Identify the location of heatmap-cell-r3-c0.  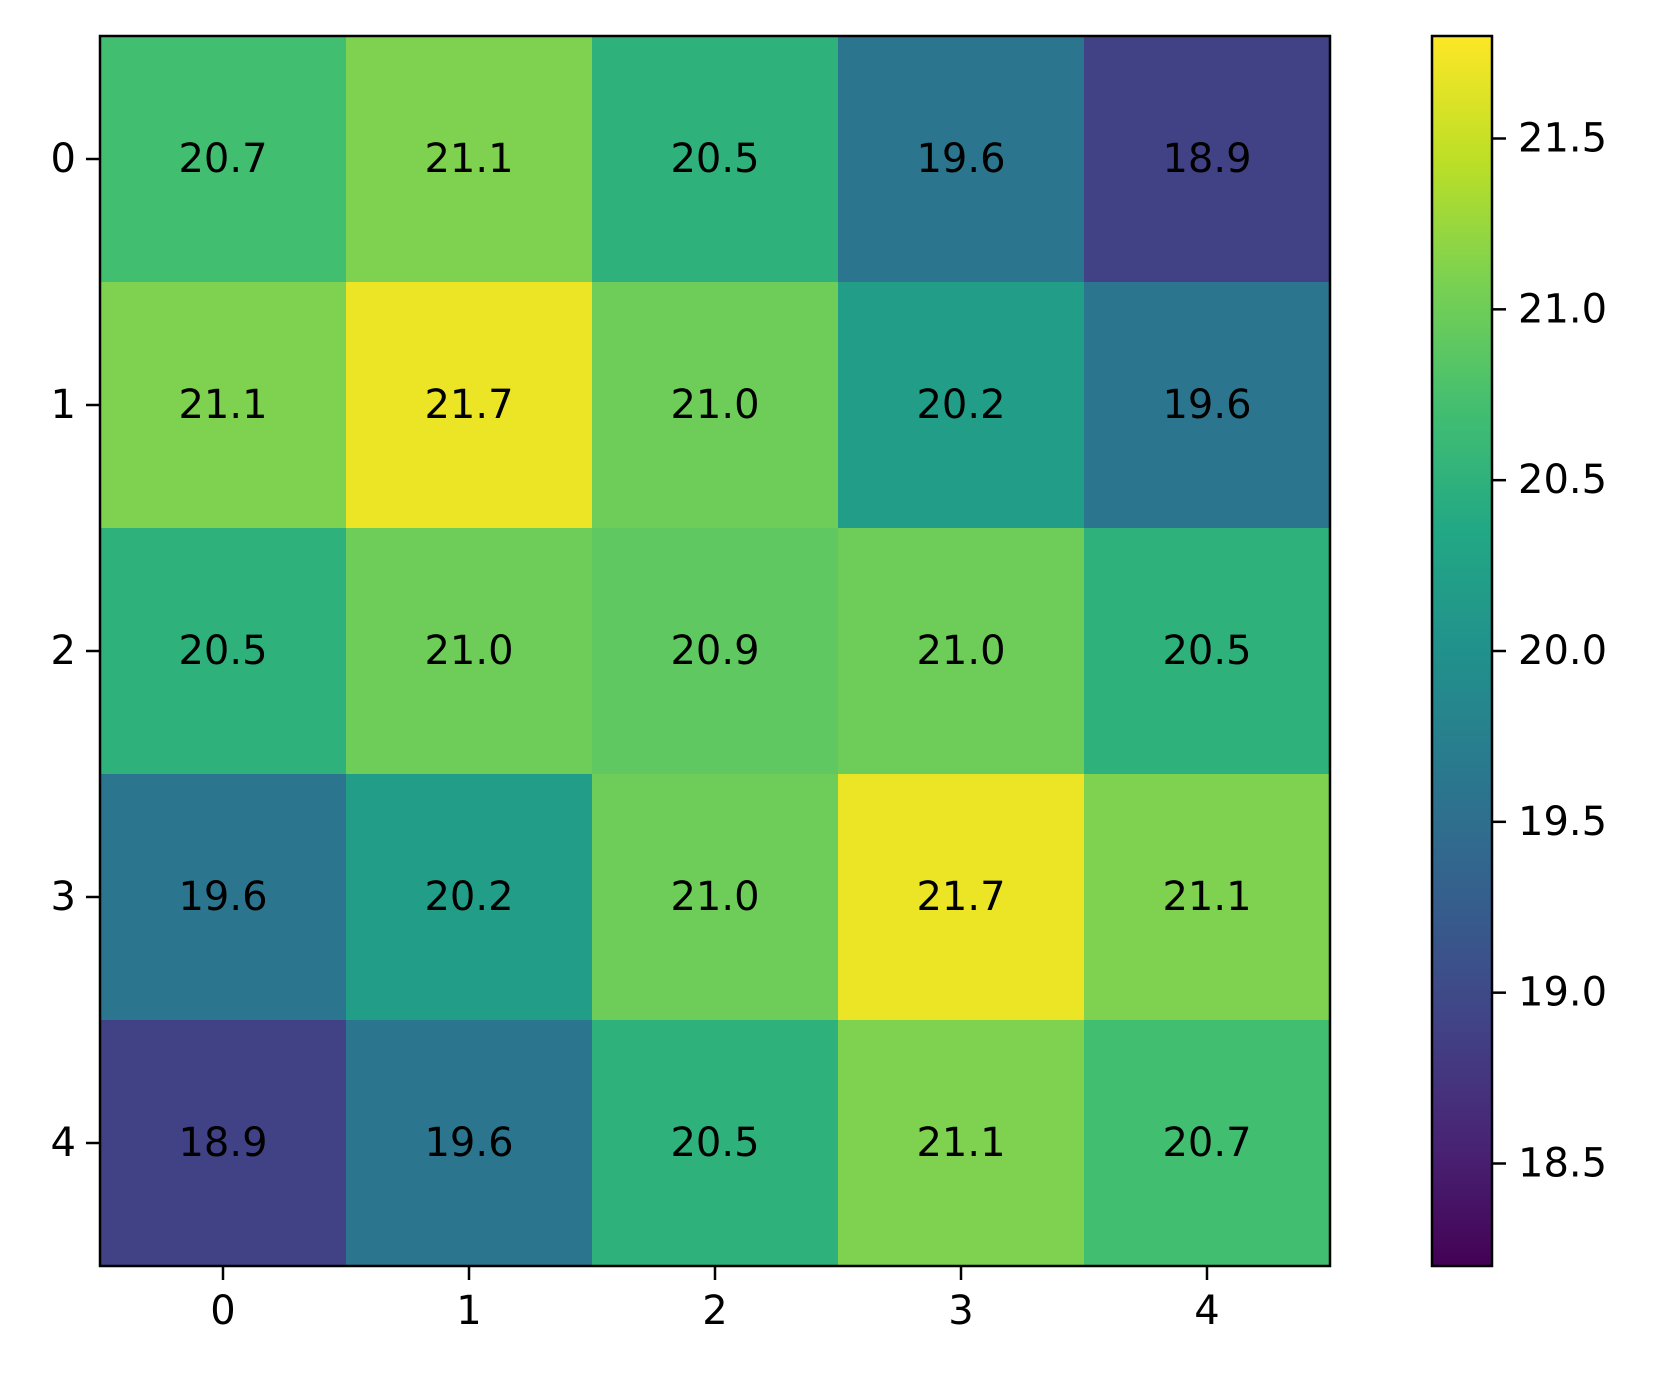
(223, 897).